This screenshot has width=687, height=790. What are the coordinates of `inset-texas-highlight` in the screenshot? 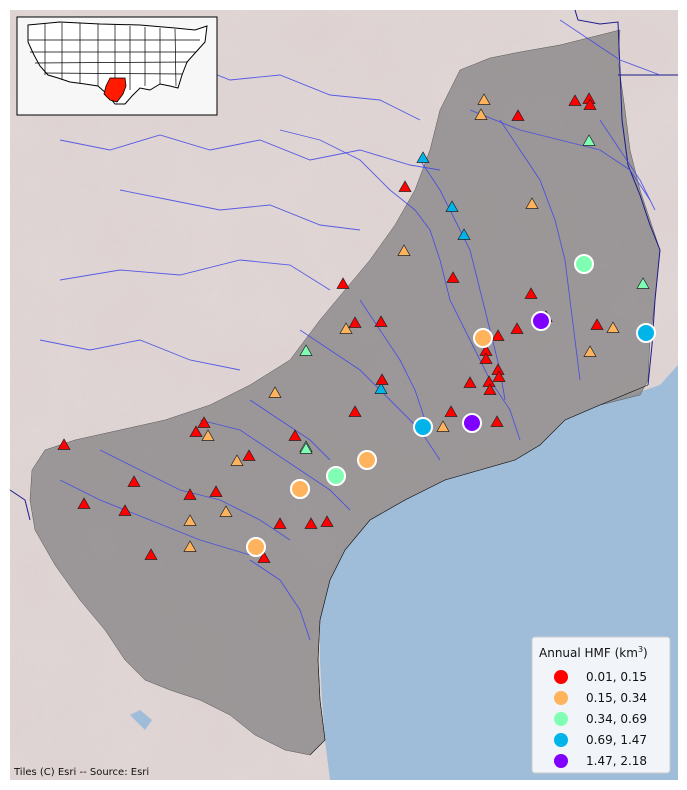 It's located at (115, 90).